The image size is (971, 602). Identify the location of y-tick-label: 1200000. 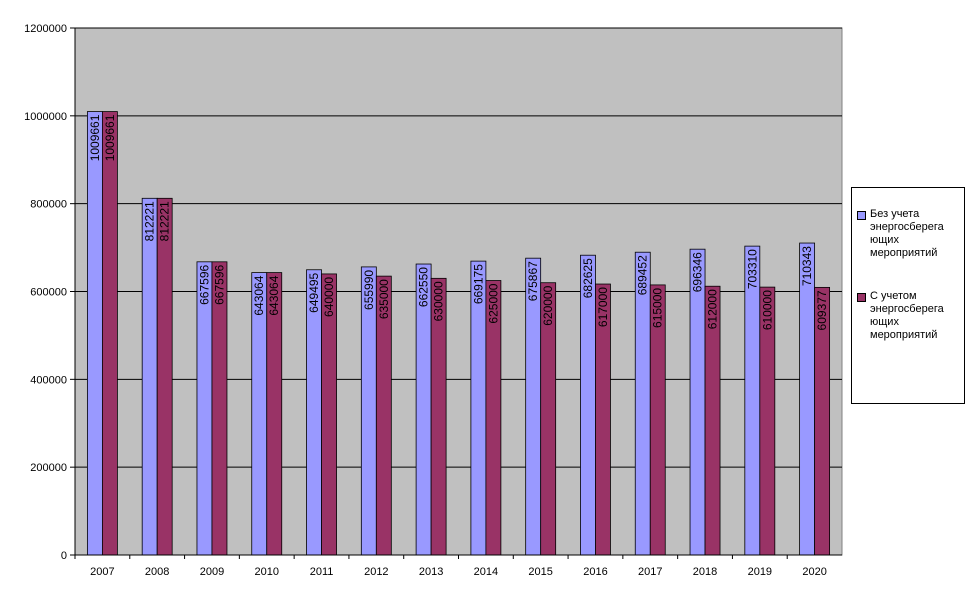
(45, 29).